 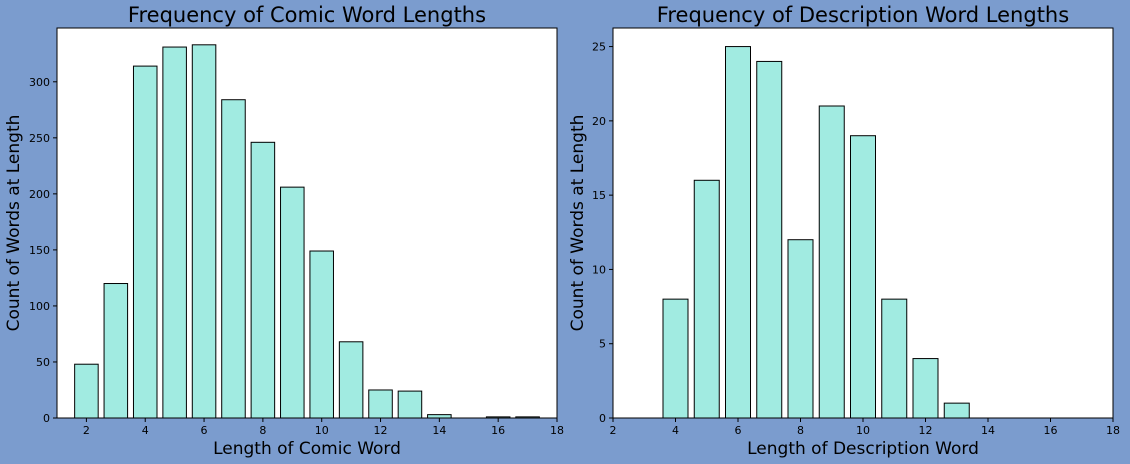 What do you see at coordinates (43, 362) in the screenshot?
I see `y-tick-label: 50` at bounding box center [43, 362].